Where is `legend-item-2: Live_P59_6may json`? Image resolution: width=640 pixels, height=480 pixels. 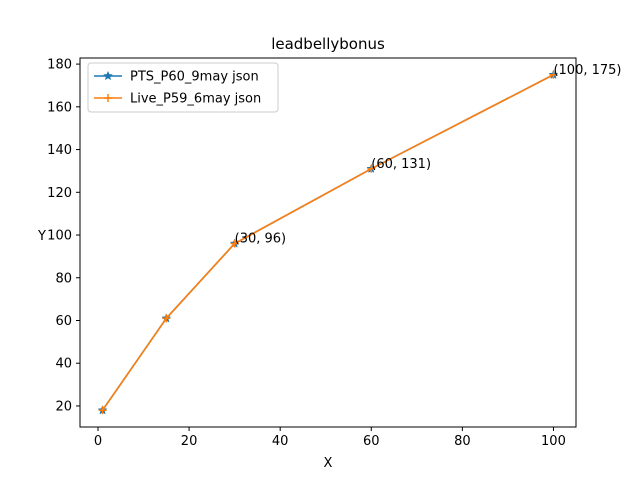
legend-item-2: Live_P59_6may json is located at coordinates (177, 99).